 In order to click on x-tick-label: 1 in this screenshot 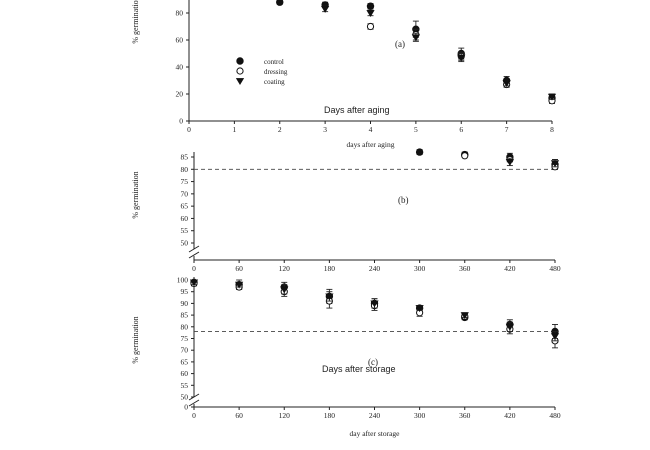, I will do `click(235, 129)`.